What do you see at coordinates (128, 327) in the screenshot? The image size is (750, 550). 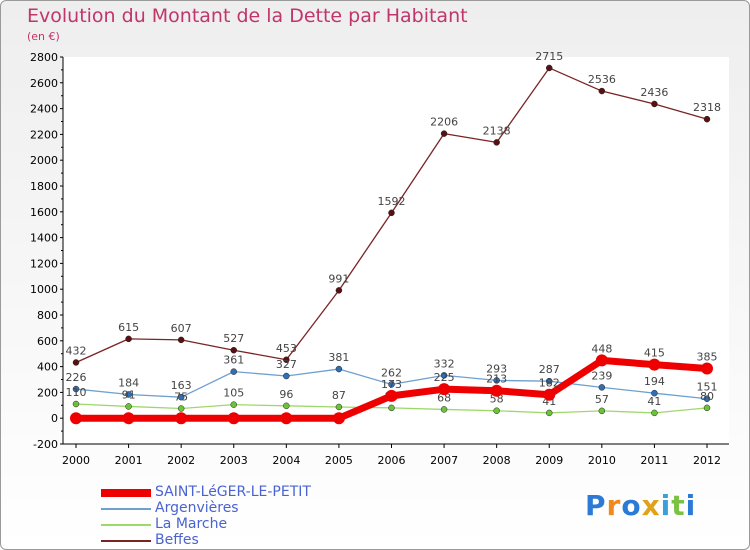 I see `data-label: 615` at bounding box center [128, 327].